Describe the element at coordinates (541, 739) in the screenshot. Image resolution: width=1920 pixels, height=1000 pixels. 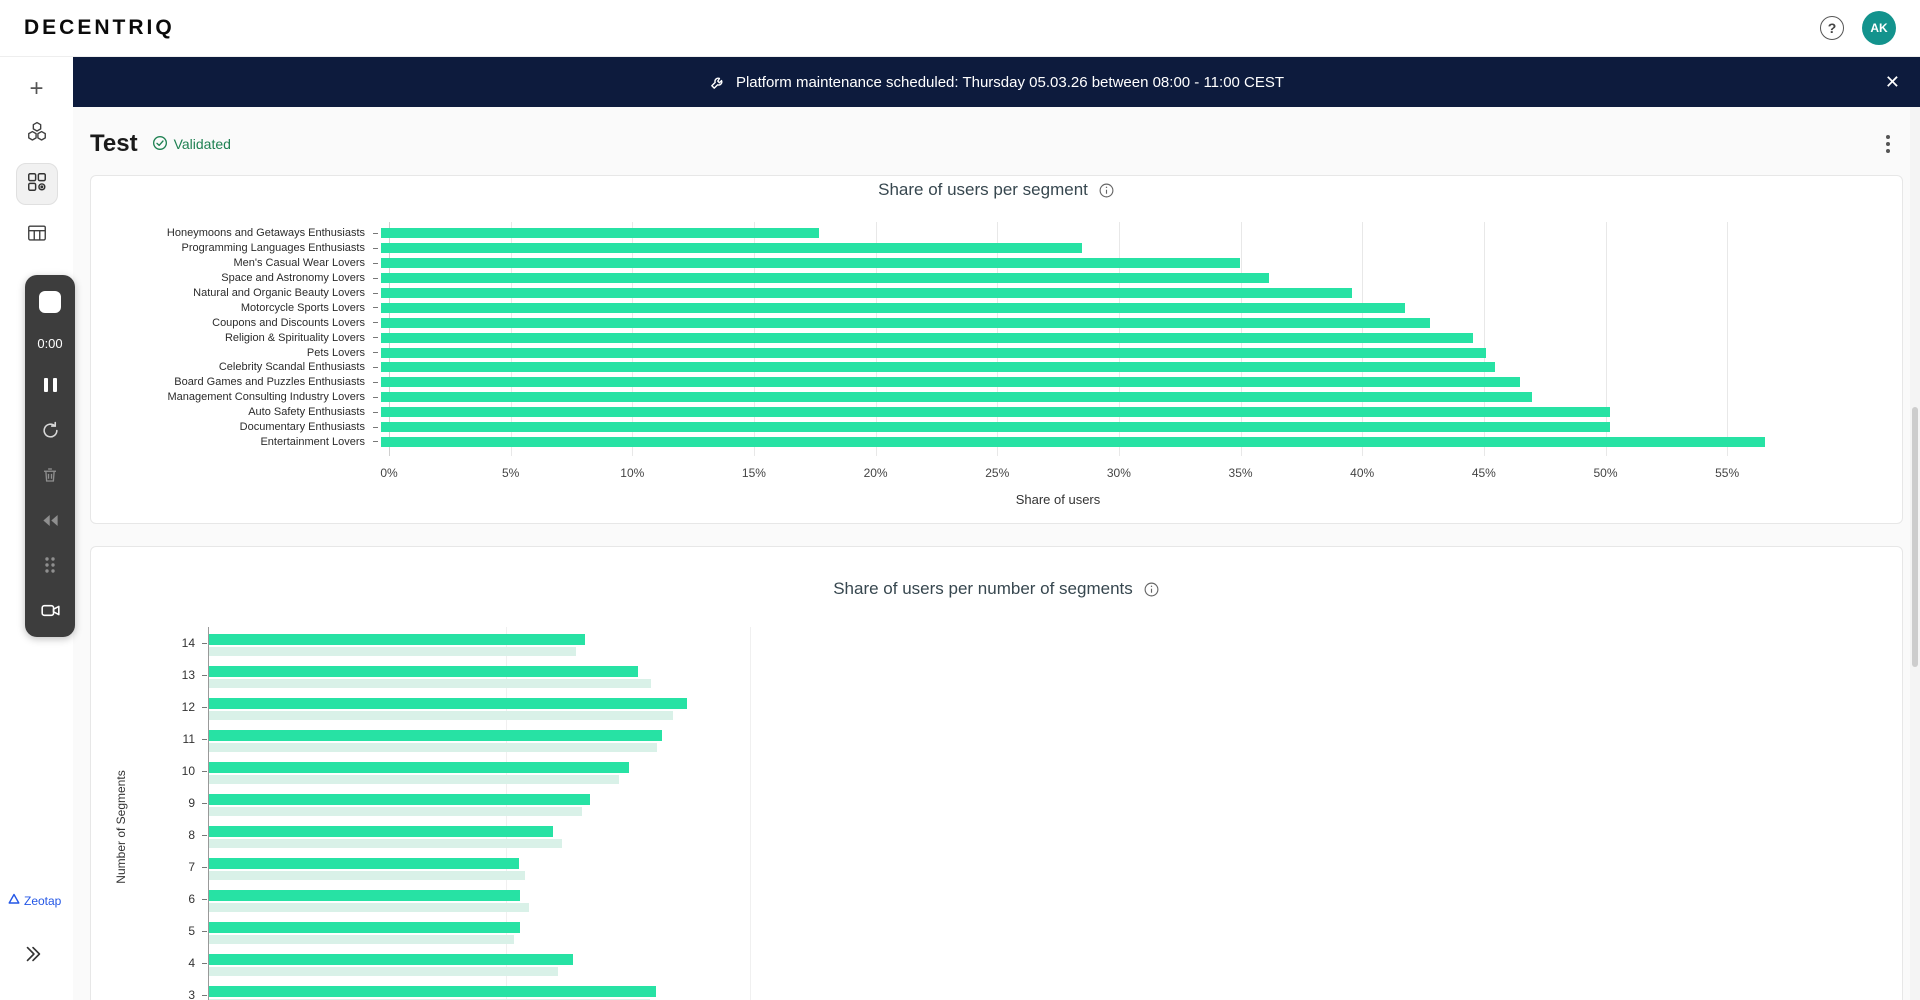
I see `numseg-row: 11` at that location.